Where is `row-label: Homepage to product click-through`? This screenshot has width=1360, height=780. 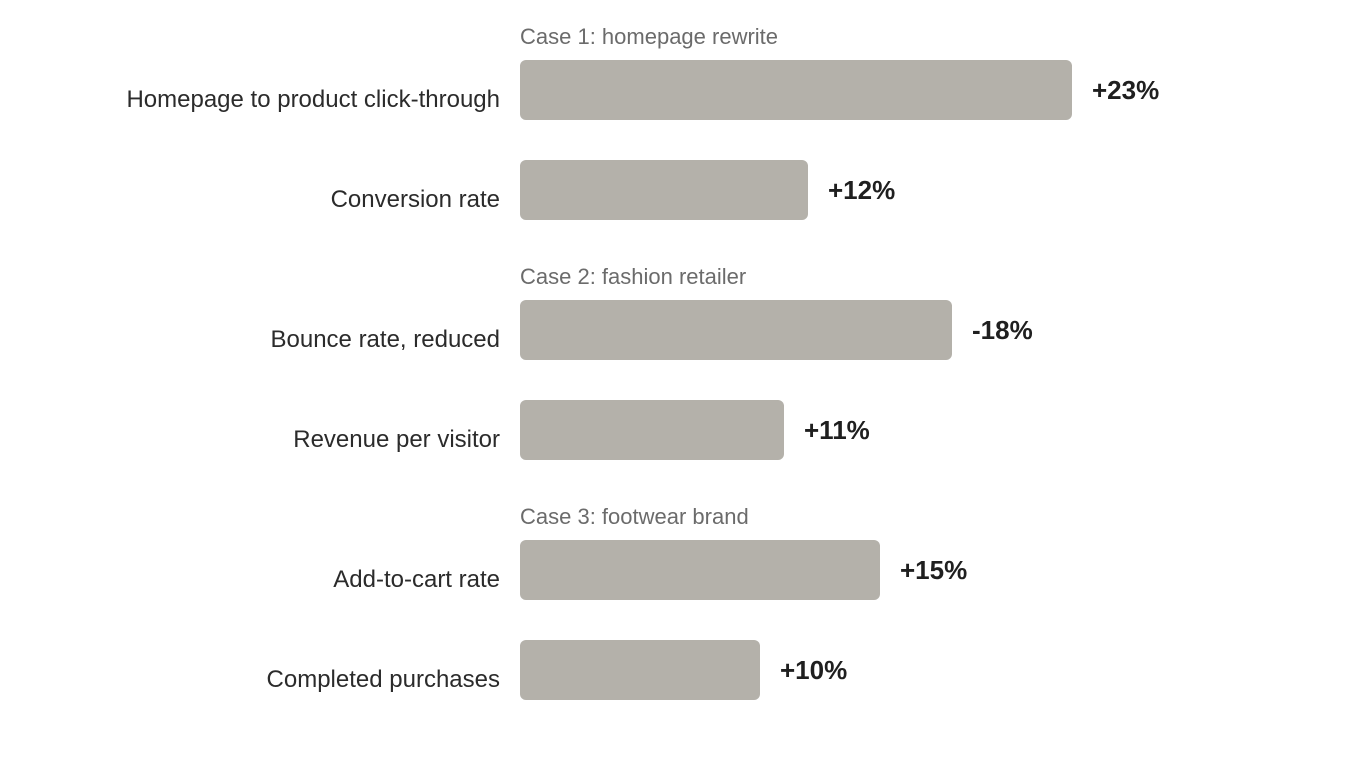 row-label: Homepage to product click-through is located at coordinates (313, 99).